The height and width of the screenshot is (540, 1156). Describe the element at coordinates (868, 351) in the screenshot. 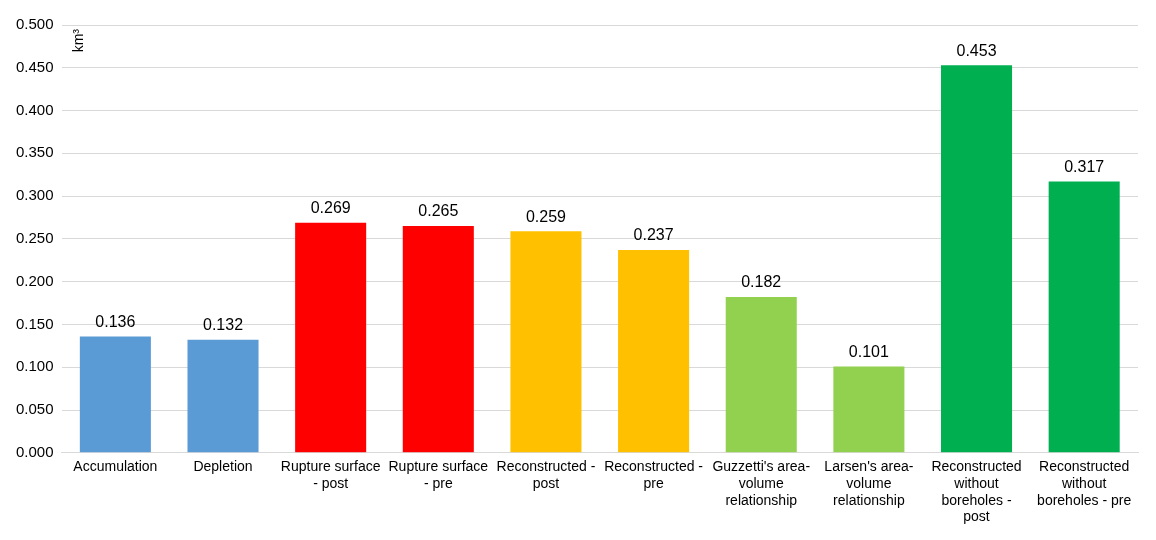

I see `data-label: 0.101` at that location.